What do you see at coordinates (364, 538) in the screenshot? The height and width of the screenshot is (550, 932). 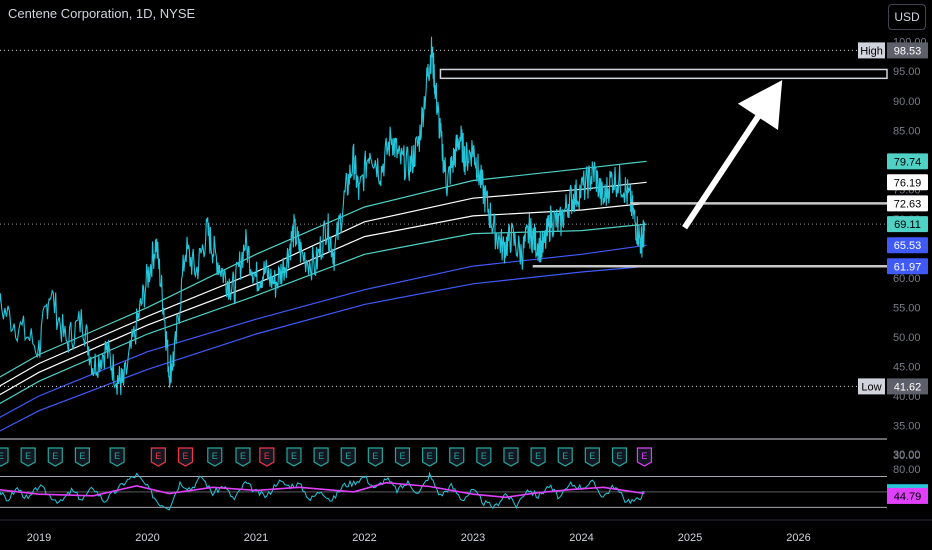 I see `x-tick-label: 2022` at bounding box center [364, 538].